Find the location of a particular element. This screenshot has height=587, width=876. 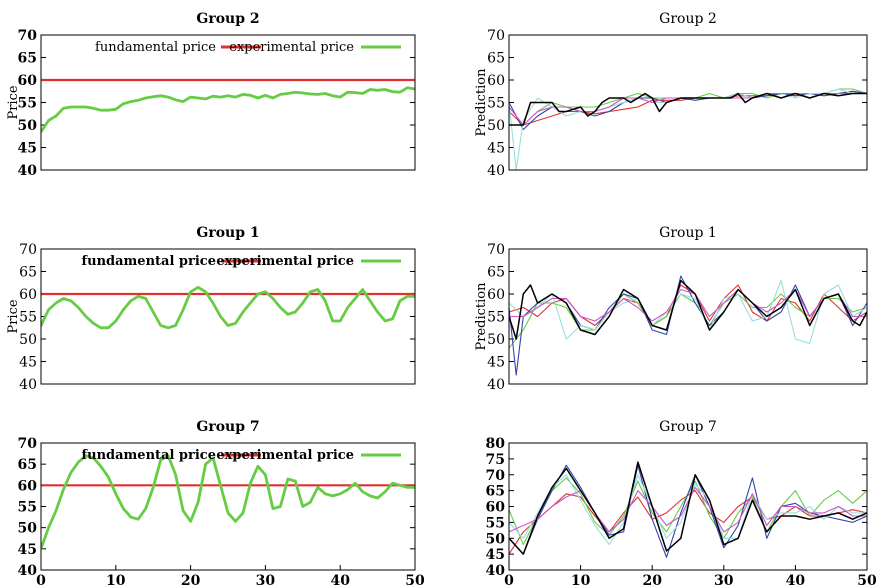

chart-panel-4: Group 1 Prediction 40 45 50 55 60 65 70 is located at coordinates (671, 309).